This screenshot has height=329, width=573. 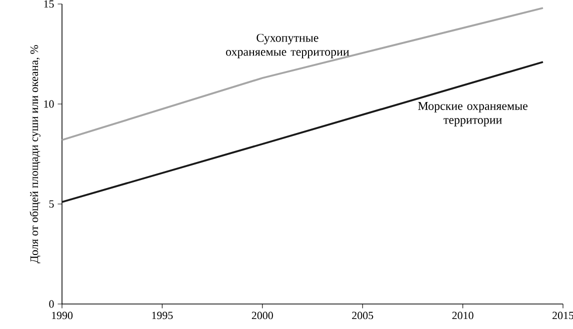 What do you see at coordinates (49, 104) in the screenshot?
I see `y-tick-label: 10` at bounding box center [49, 104].